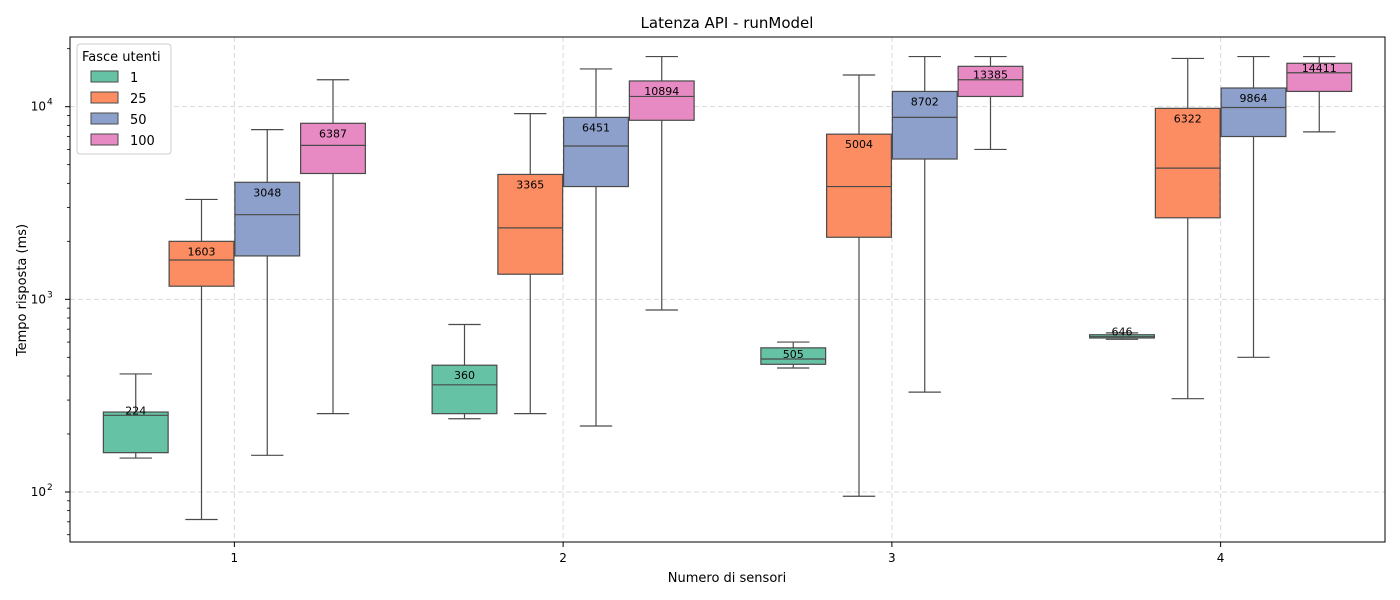 This screenshot has width=1400, height=600. What do you see at coordinates (50, 488) in the screenshot?
I see `y-tick-exponent: 2` at bounding box center [50, 488].